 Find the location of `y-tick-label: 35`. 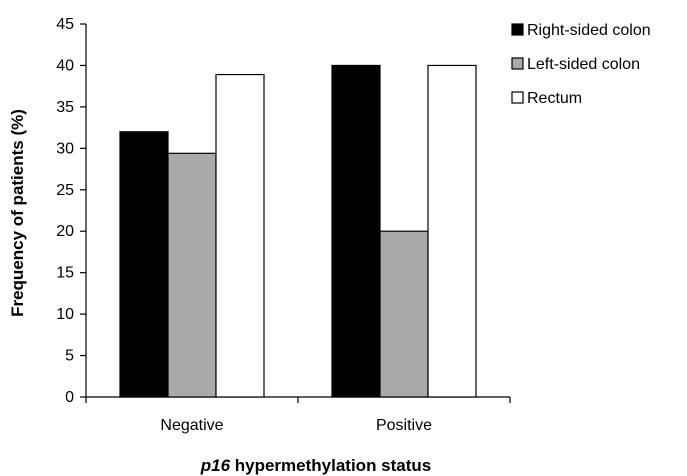

y-tick-label: 35 is located at coordinates (65, 107).